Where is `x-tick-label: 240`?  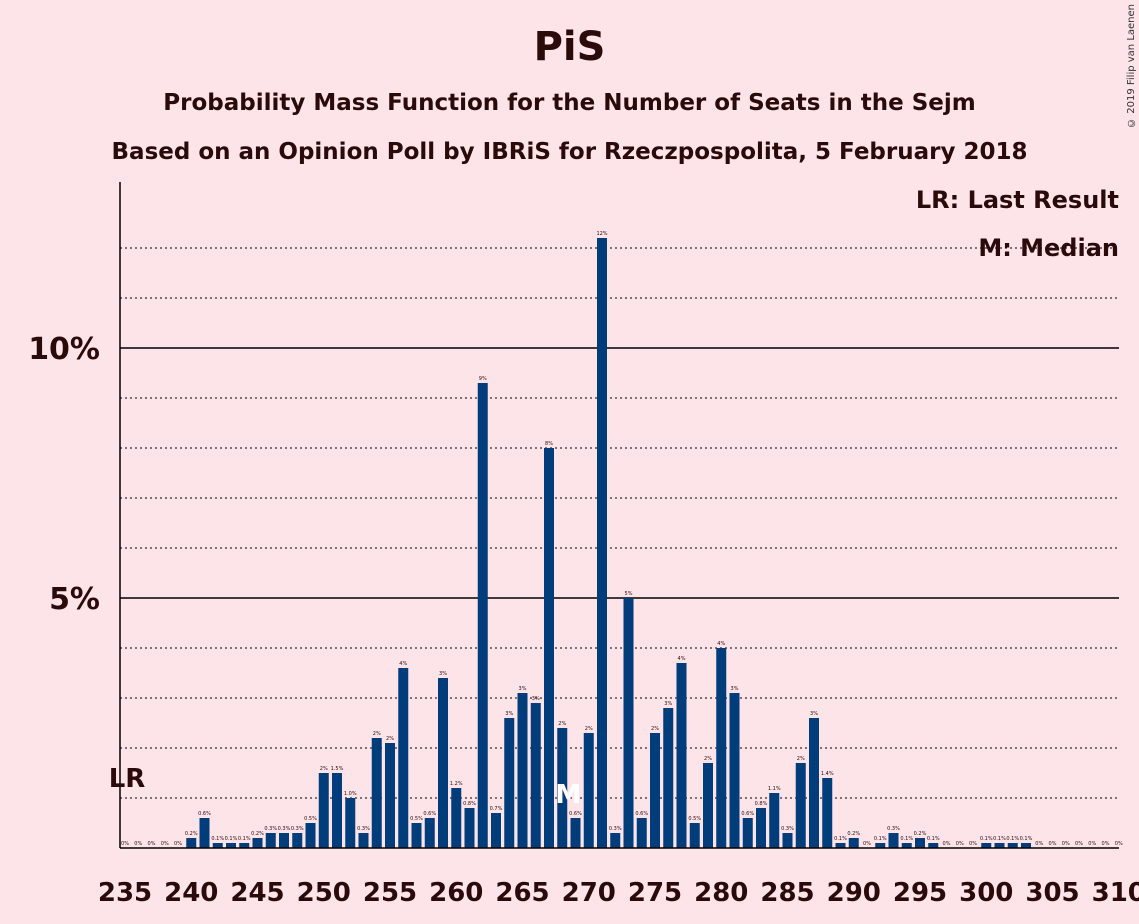
x-tick-label: 240 is located at coordinates (191, 893).